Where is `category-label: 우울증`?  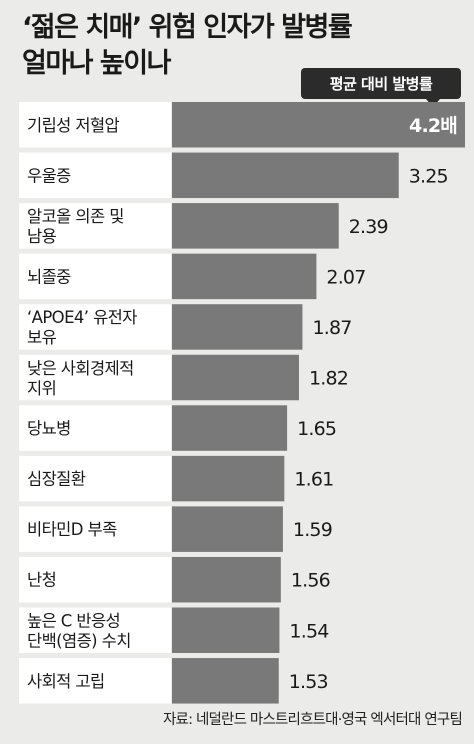 category-label: 우울증 is located at coordinates (49, 175).